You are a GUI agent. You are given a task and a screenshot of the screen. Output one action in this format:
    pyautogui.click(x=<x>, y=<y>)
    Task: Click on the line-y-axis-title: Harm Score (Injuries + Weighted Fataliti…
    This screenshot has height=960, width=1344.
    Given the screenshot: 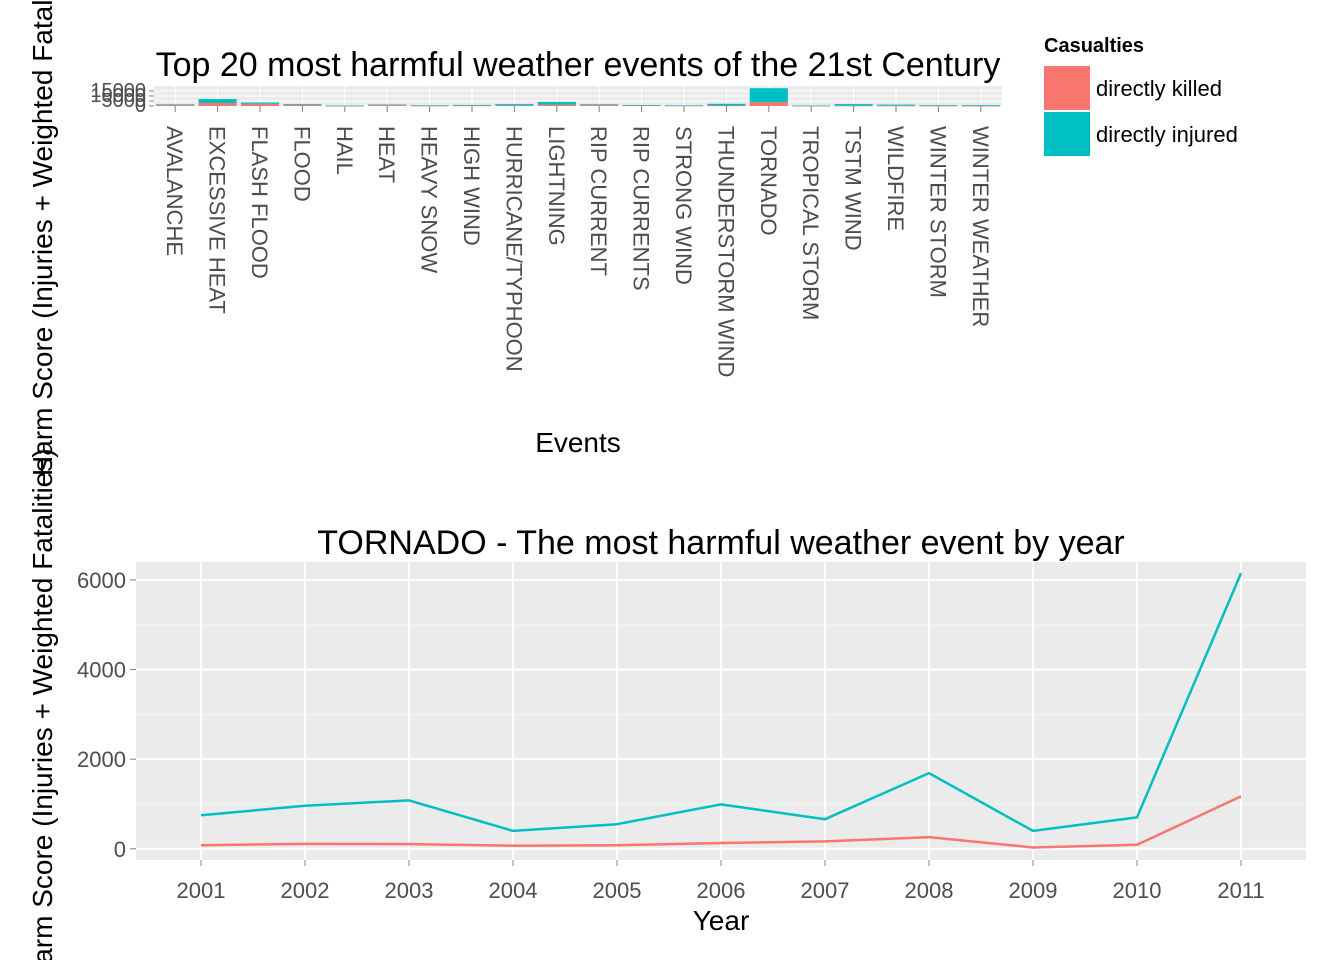 What is the action you would take?
    pyautogui.click(x=42, y=704)
    